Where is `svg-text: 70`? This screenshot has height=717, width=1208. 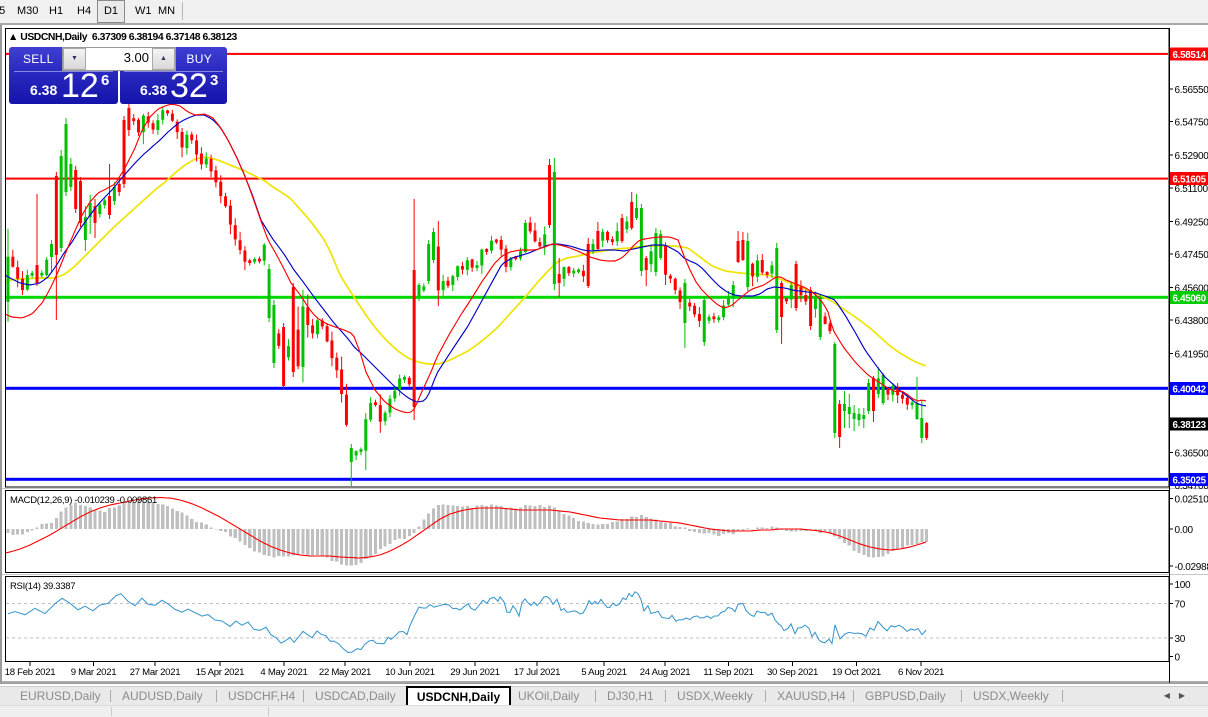
svg-text: 70 is located at coordinates (1180, 605).